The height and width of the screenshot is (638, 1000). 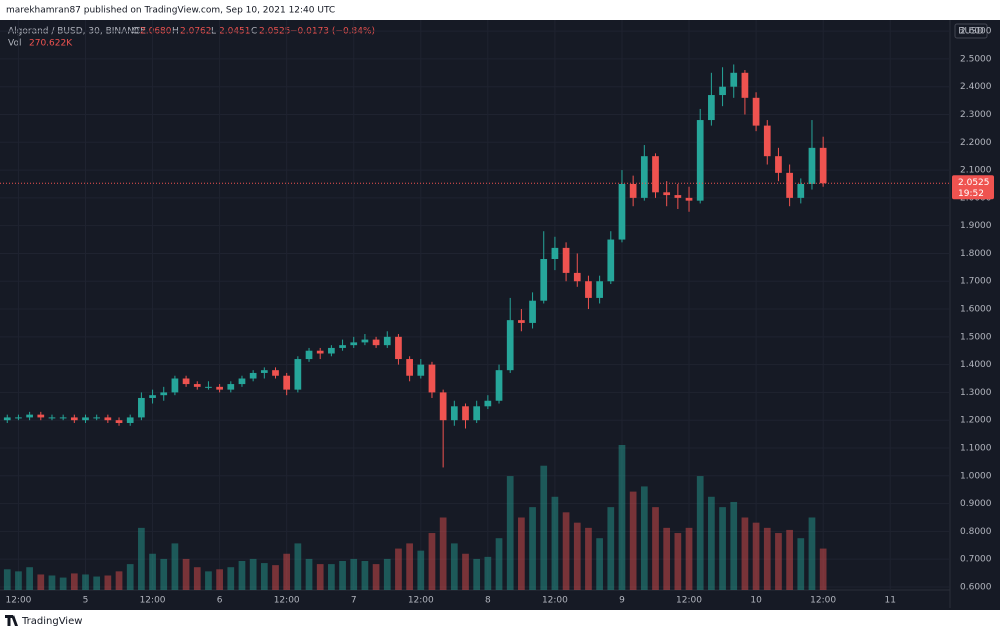 I want to click on top-bar, so click(x=500, y=10).